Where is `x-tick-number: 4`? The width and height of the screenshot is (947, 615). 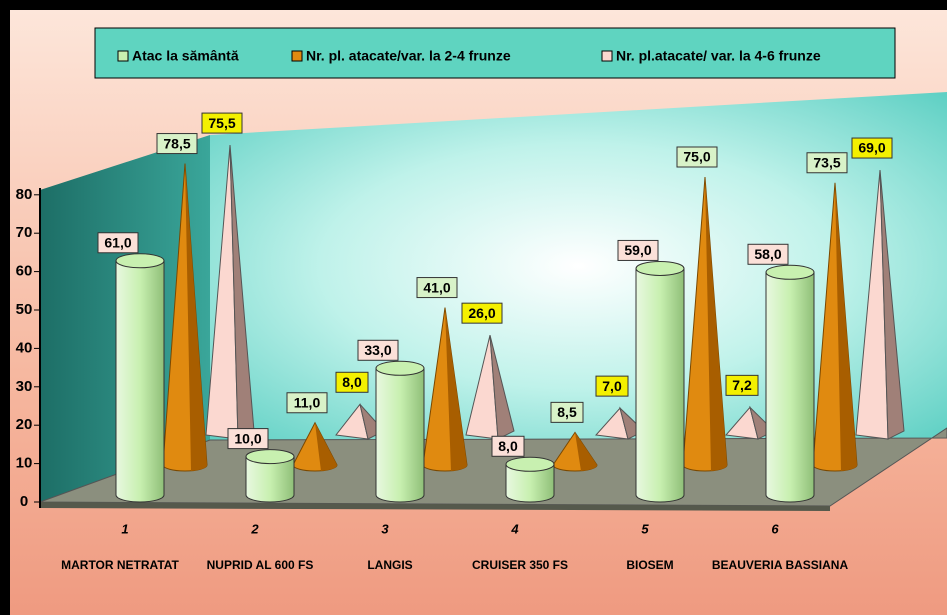
x-tick-number: 4 is located at coordinates (514, 528).